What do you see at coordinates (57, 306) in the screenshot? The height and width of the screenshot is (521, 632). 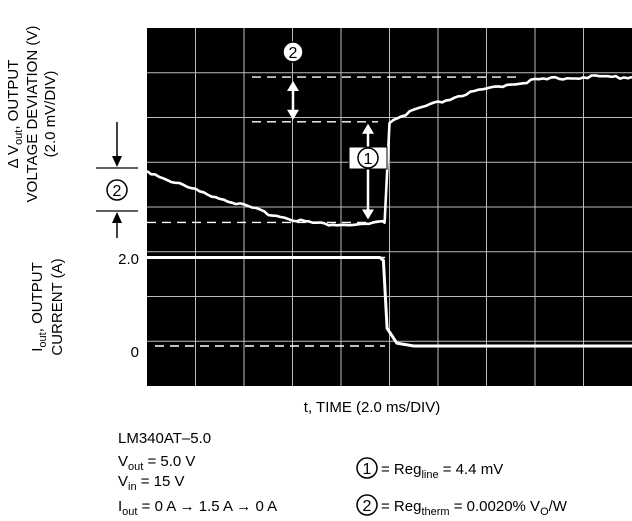 I see `y-label-current-line2: CURRENT (A)` at bounding box center [57, 306].